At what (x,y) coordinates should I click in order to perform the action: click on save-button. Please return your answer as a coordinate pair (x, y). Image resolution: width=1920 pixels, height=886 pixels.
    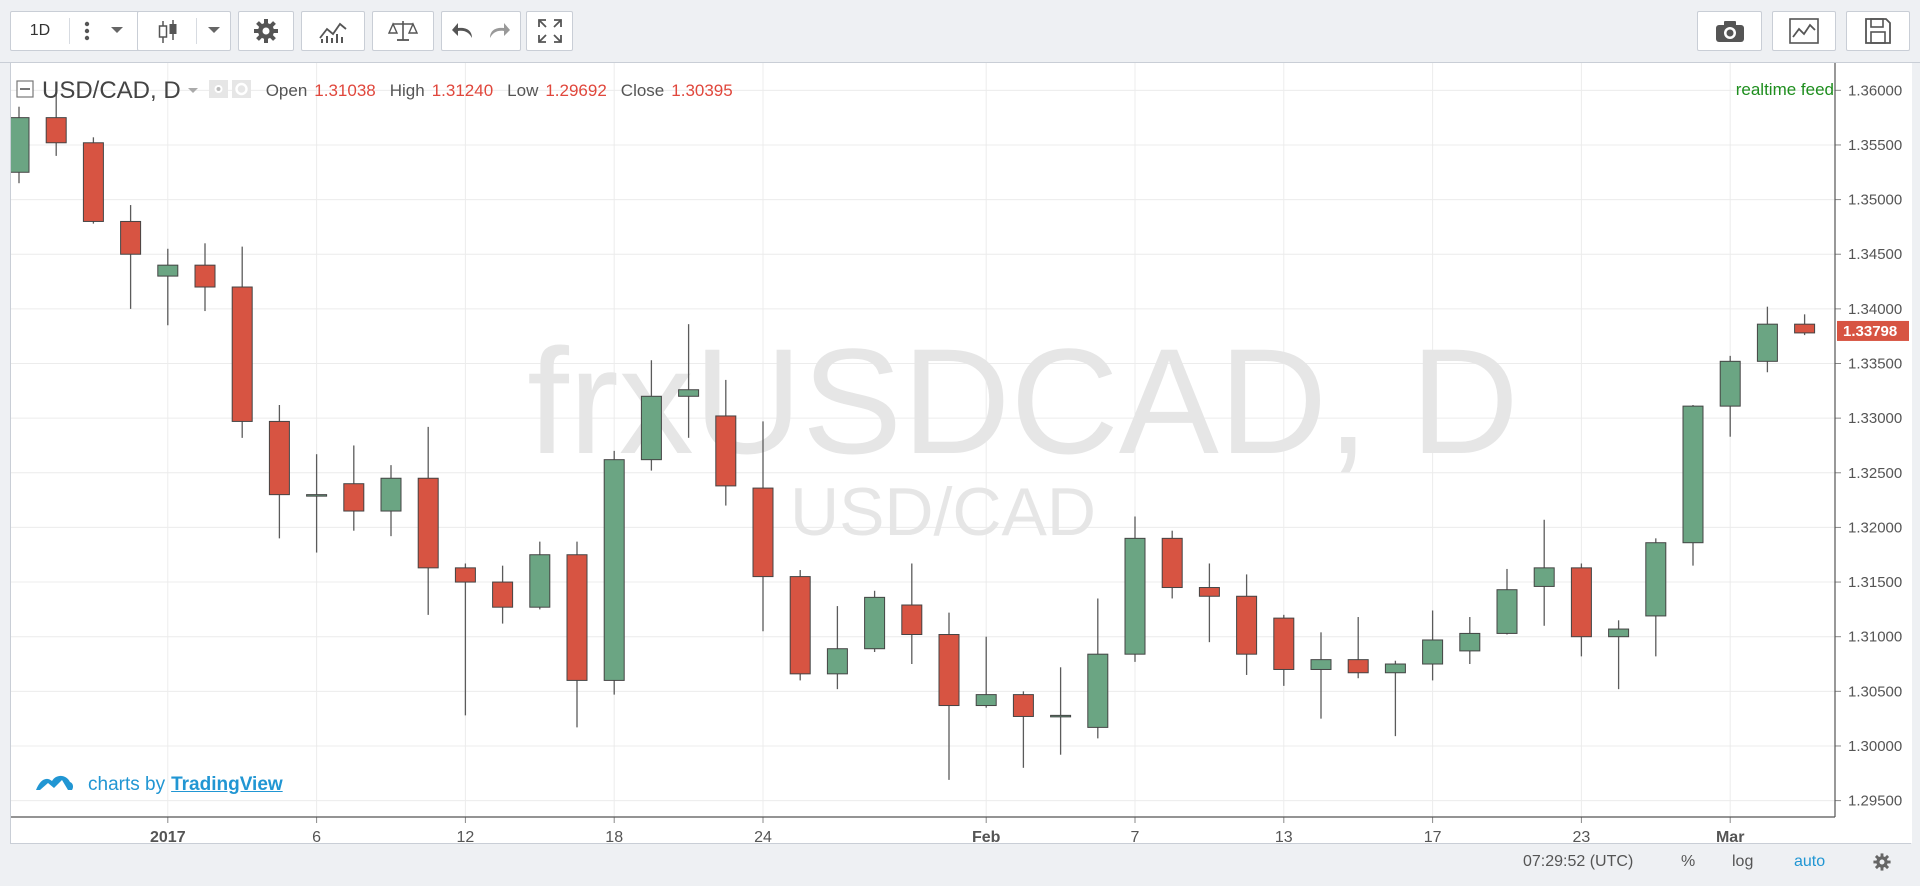
    Looking at the image, I should click on (1878, 31).